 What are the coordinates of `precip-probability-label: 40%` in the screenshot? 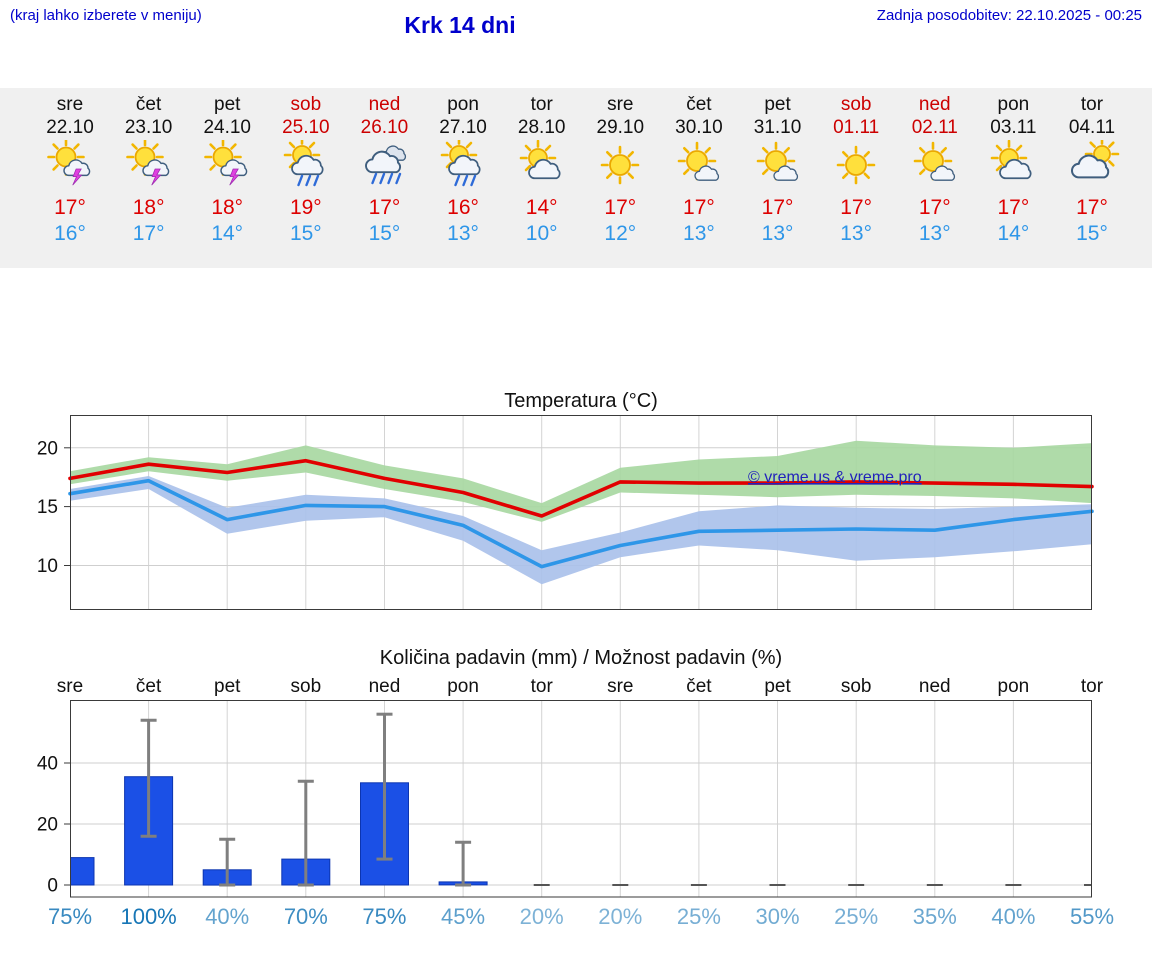 It's located at (227, 916).